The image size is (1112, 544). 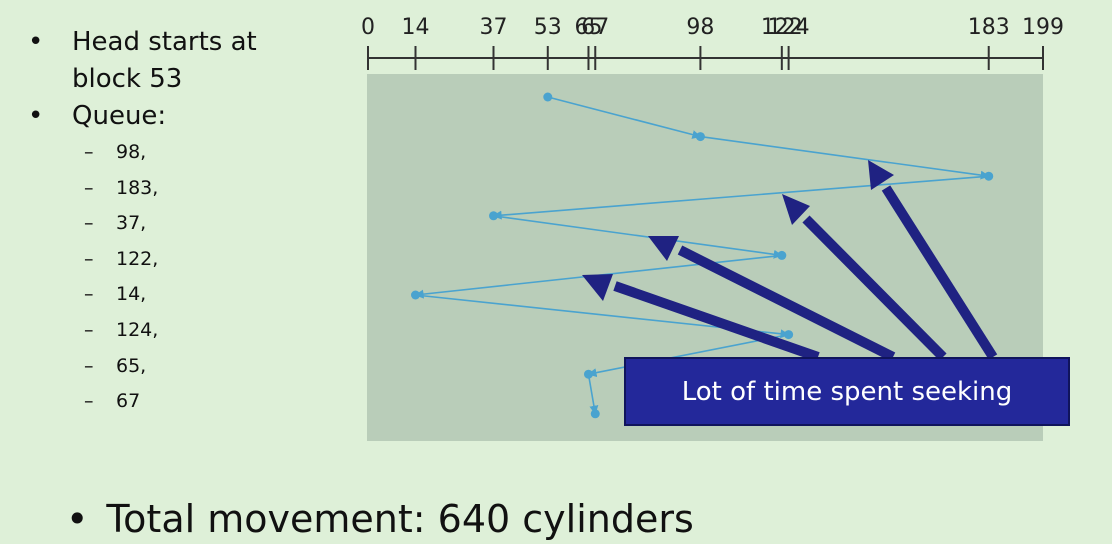 I want to click on total-movement: • Total movement: 640 cylinders, so click(x=380, y=519).